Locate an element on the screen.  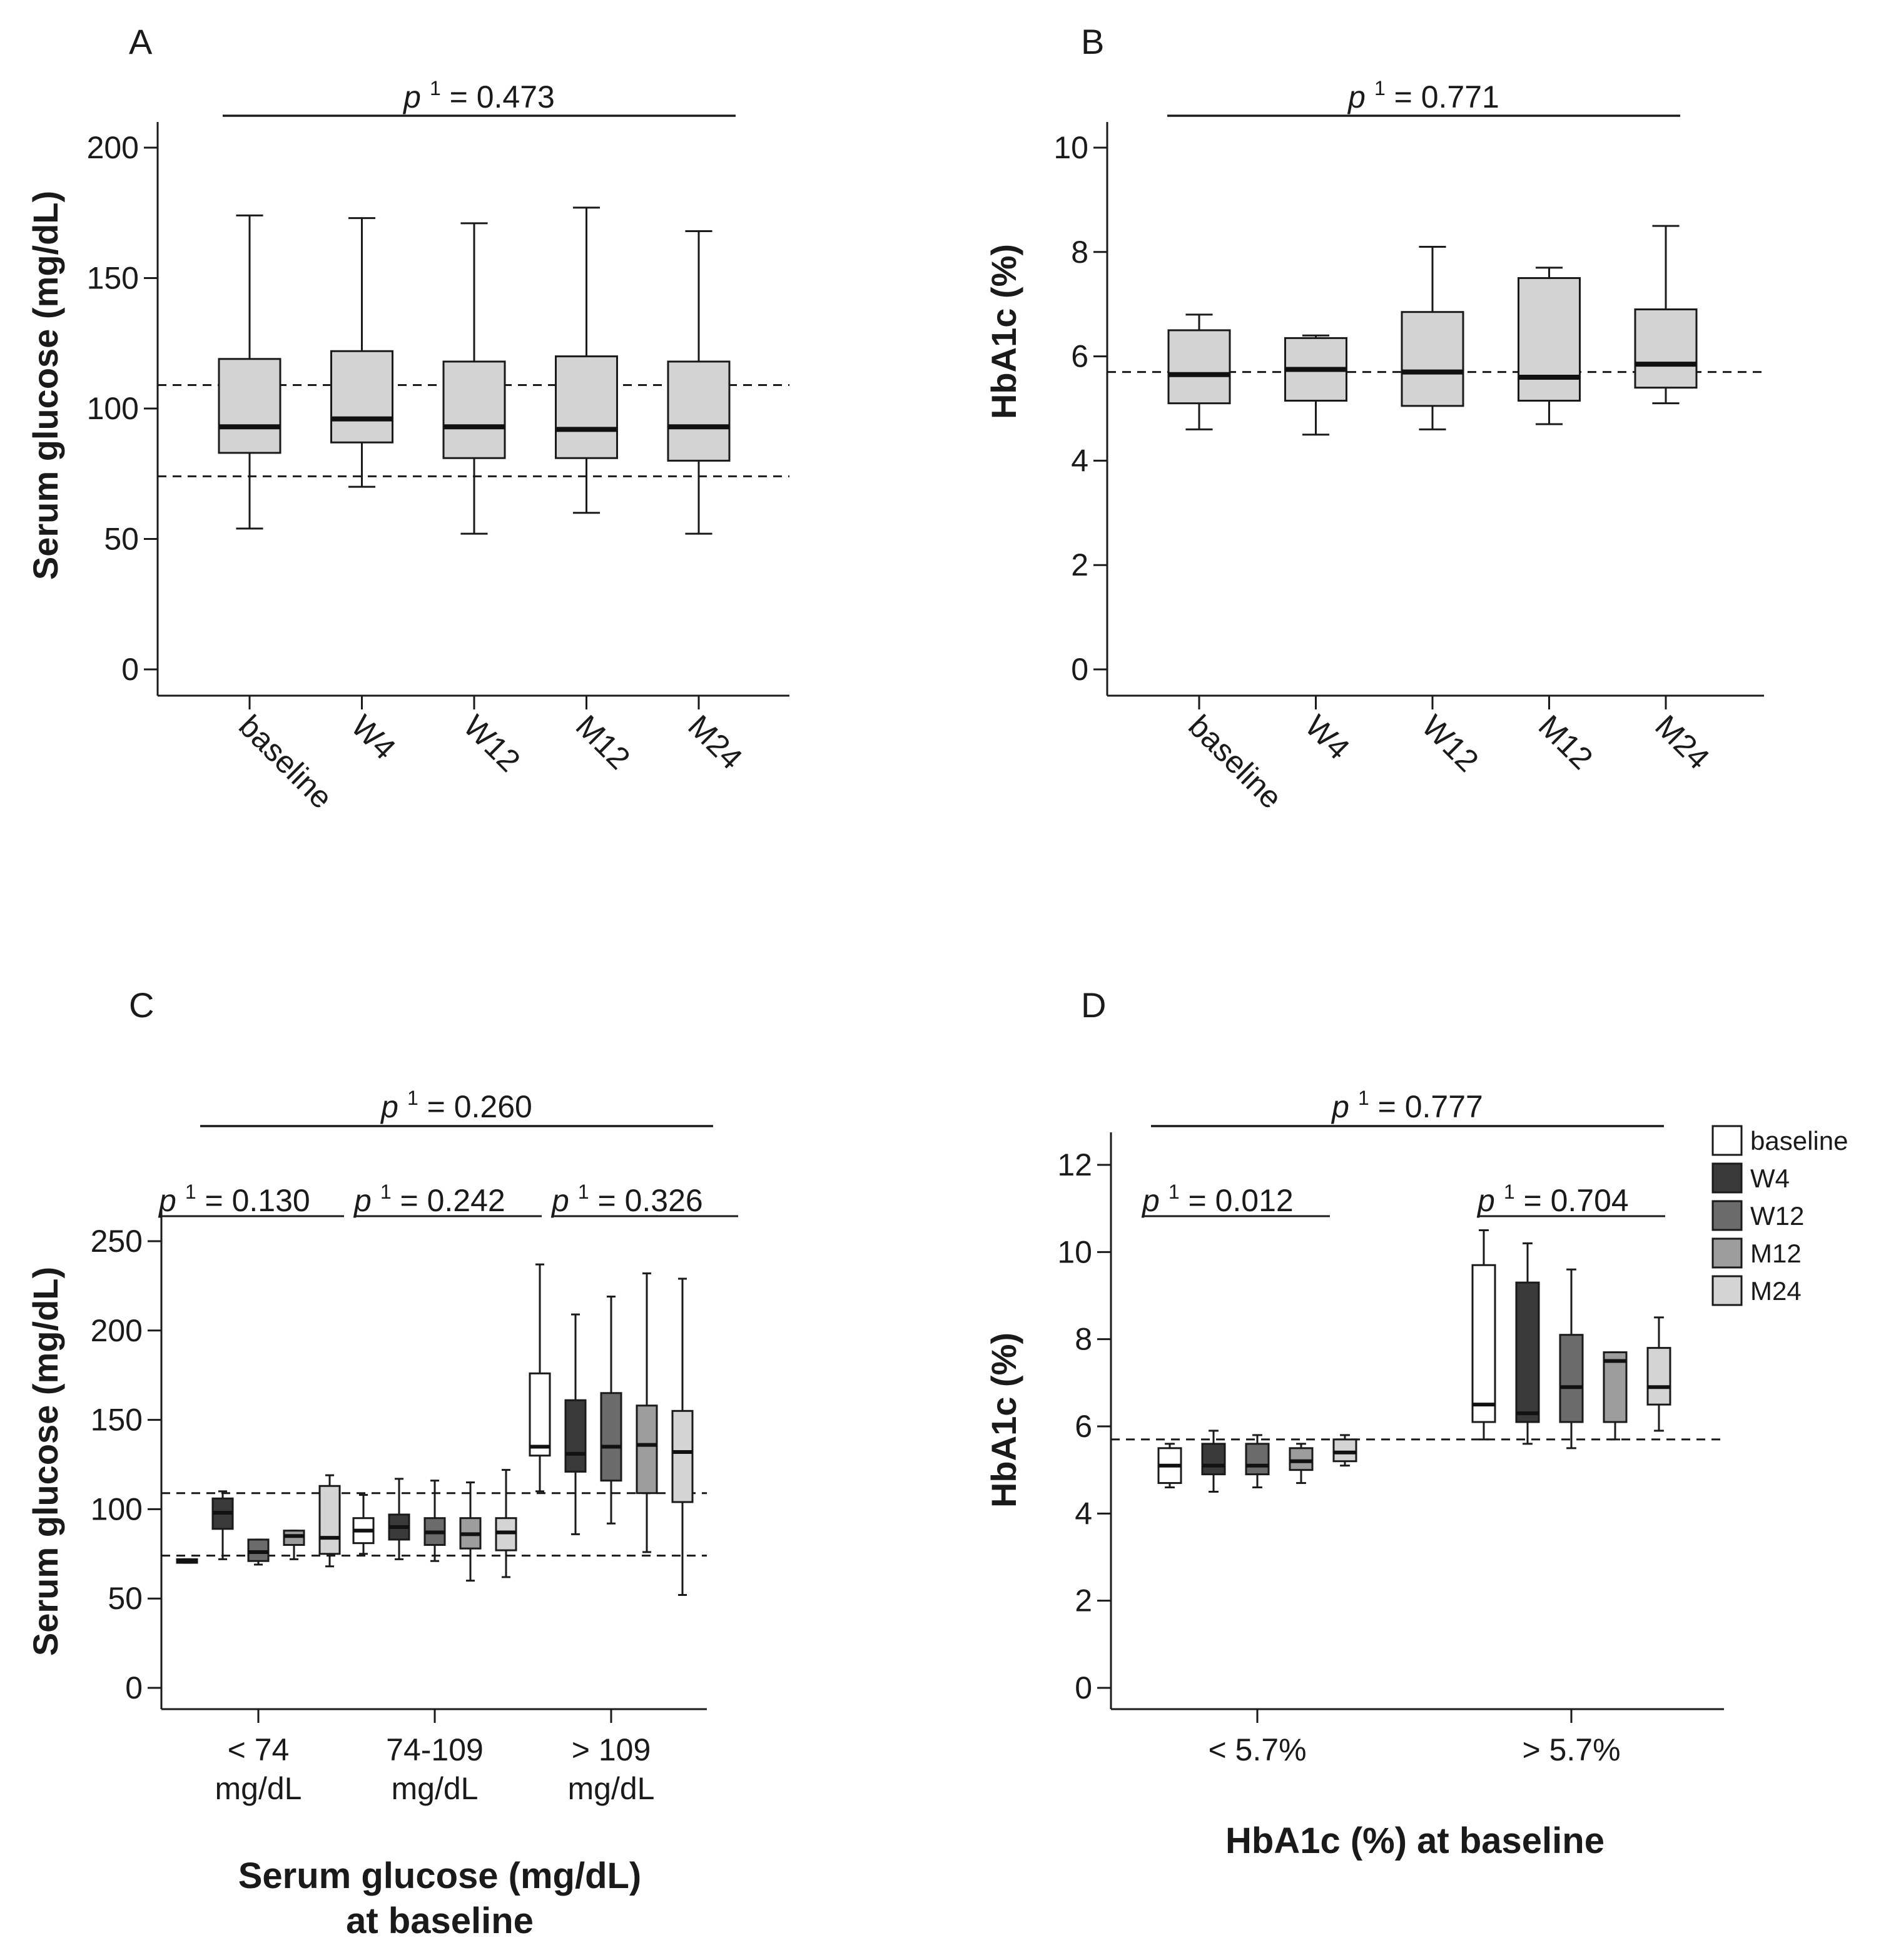
y-tick-label: 12 is located at coordinates (1074, 1164).